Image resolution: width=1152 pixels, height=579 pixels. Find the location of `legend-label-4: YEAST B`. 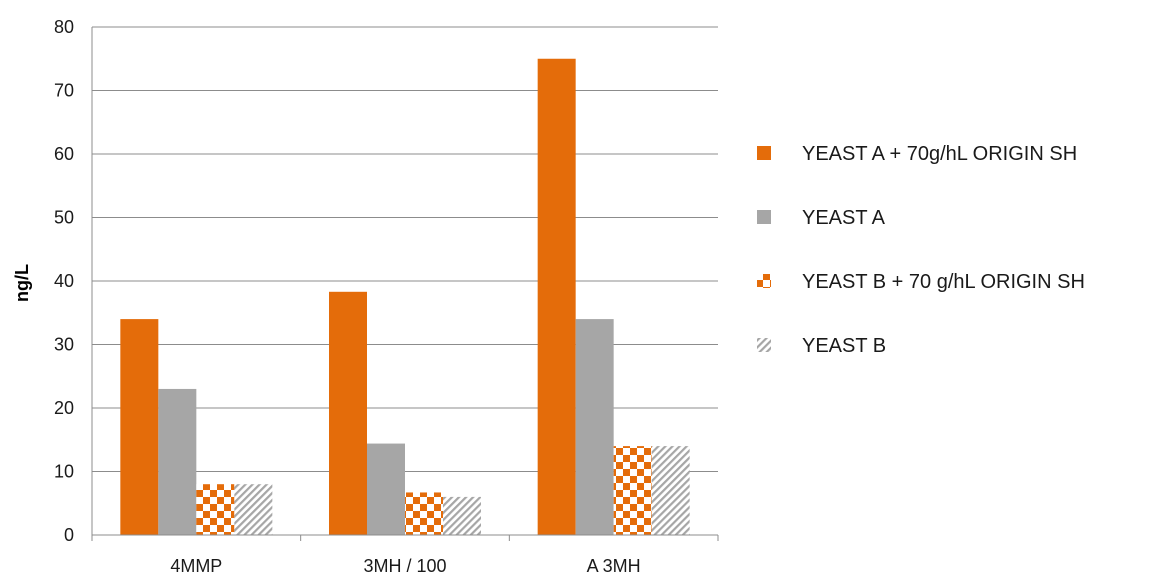

legend-label-4: YEAST B is located at coordinates (844, 346).